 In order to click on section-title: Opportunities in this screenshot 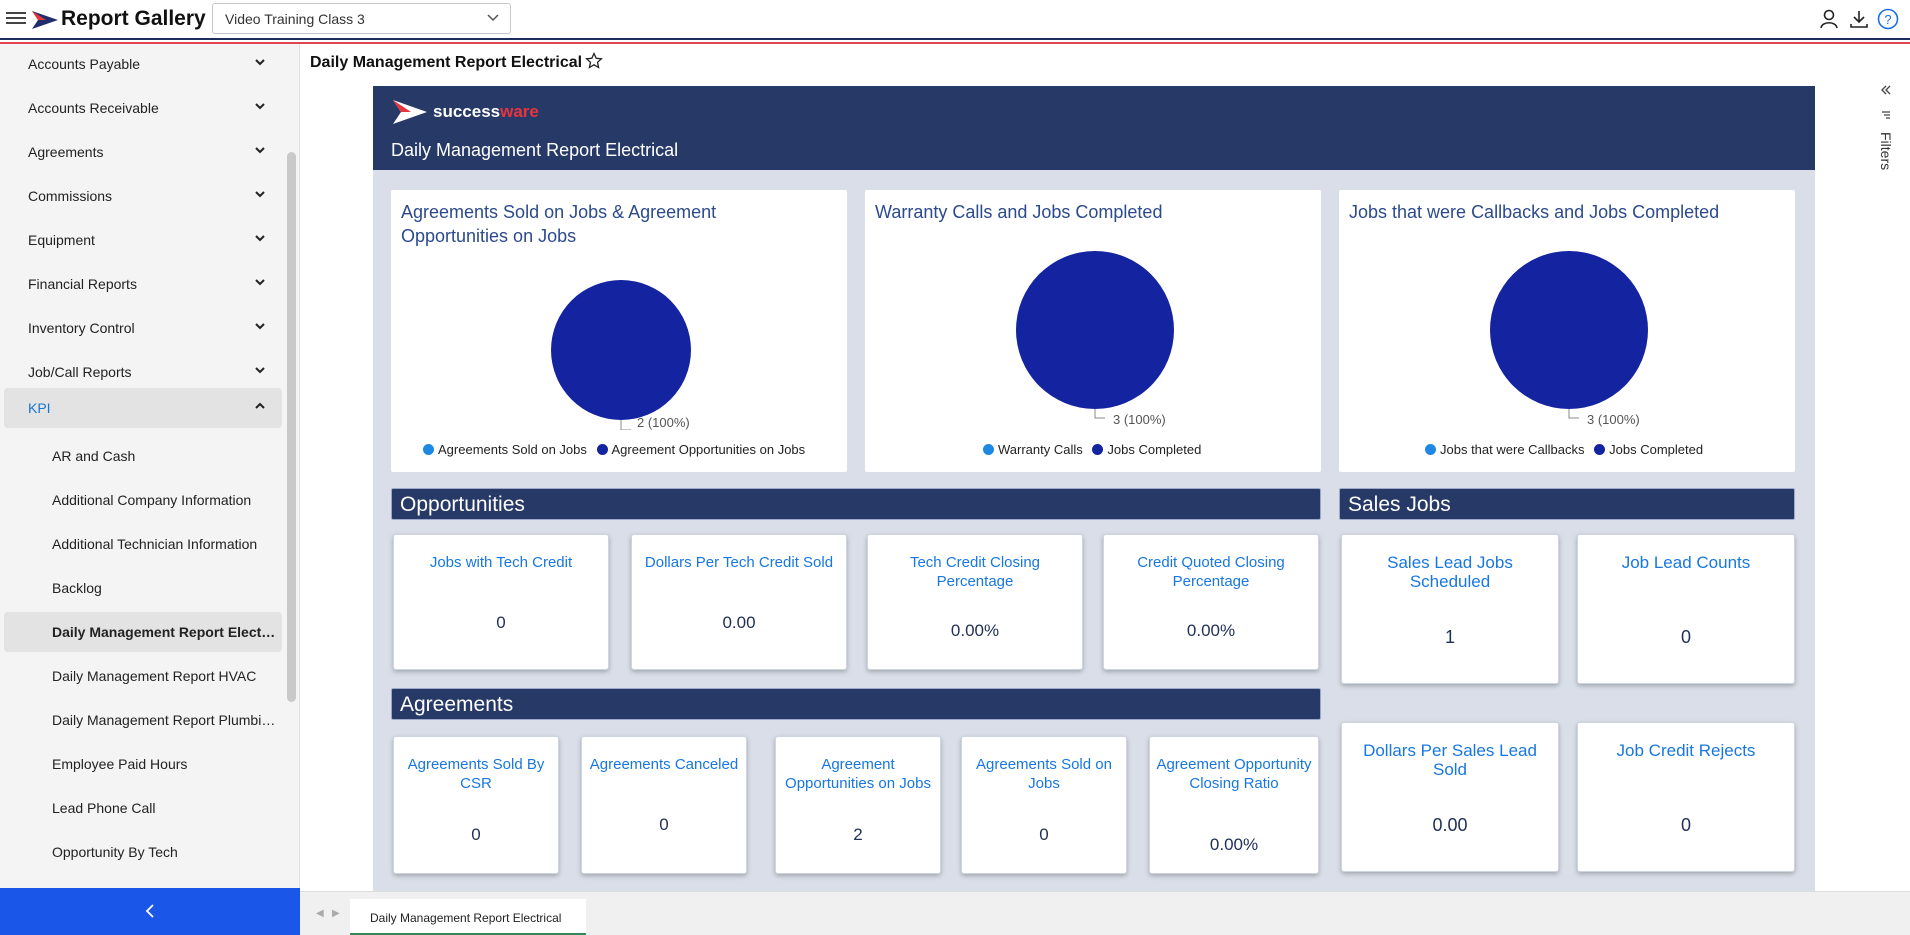, I will do `click(462, 504)`.